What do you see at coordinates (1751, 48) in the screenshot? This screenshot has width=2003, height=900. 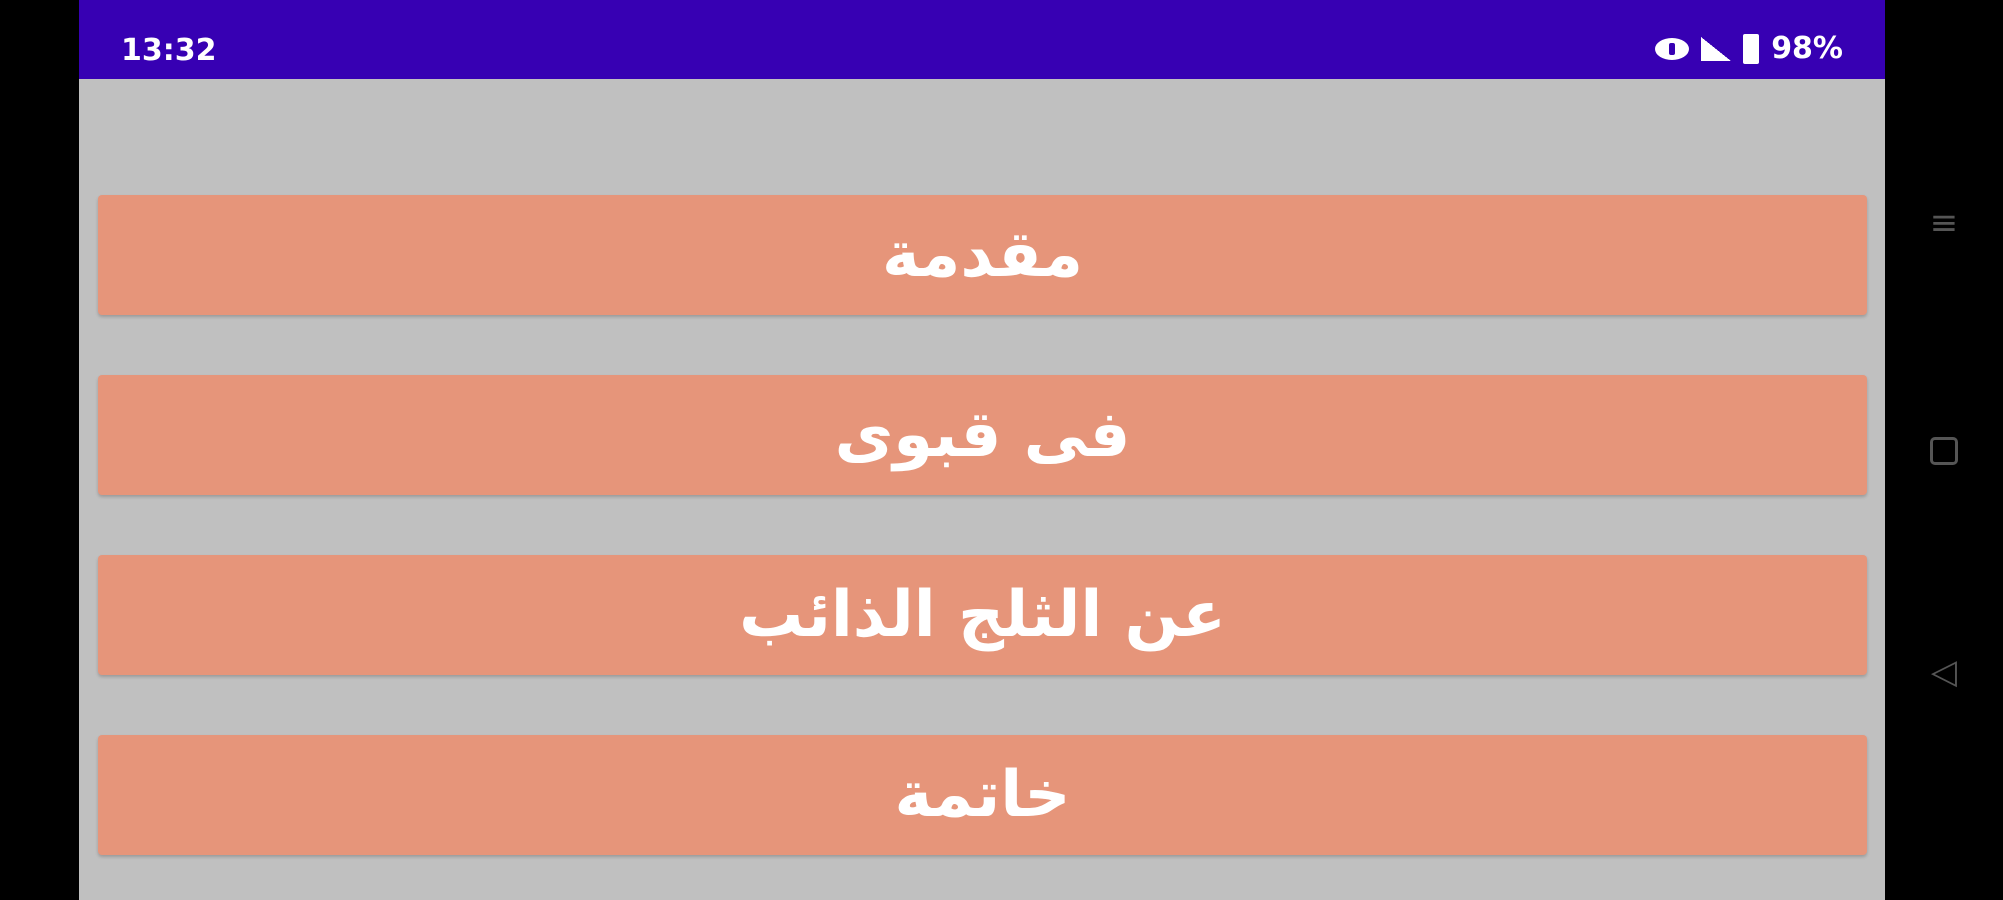 I see `battery-icon` at bounding box center [1751, 48].